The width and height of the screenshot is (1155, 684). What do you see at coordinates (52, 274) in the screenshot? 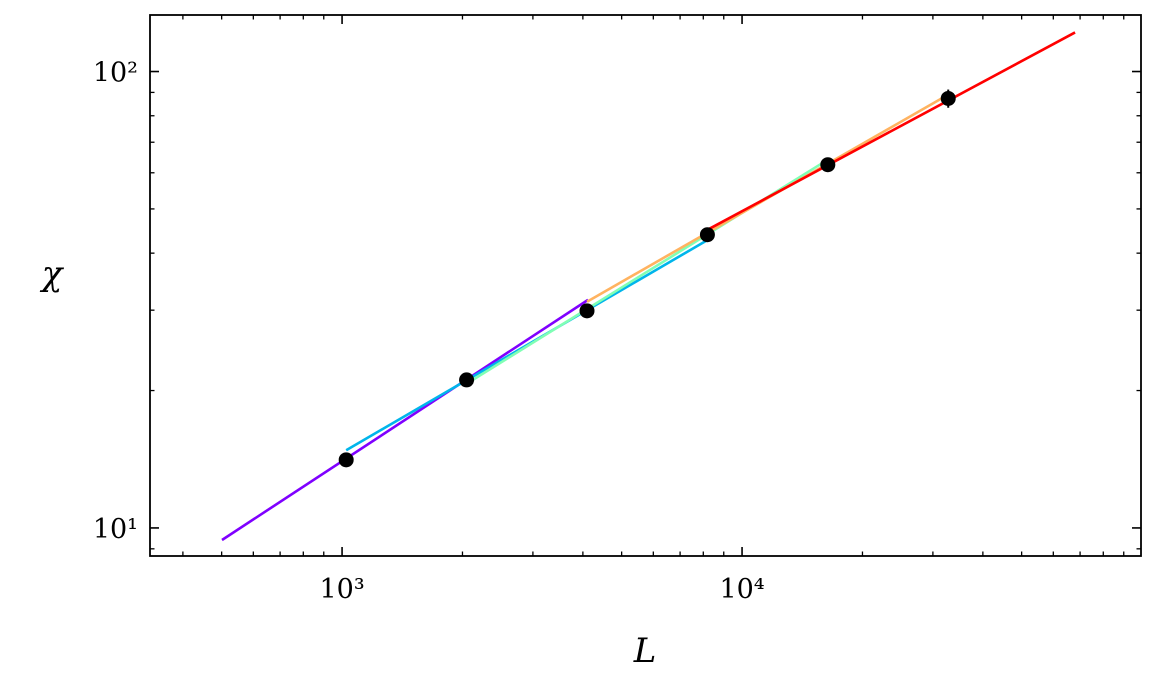
I see `y-axis-label: χ` at bounding box center [52, 274].